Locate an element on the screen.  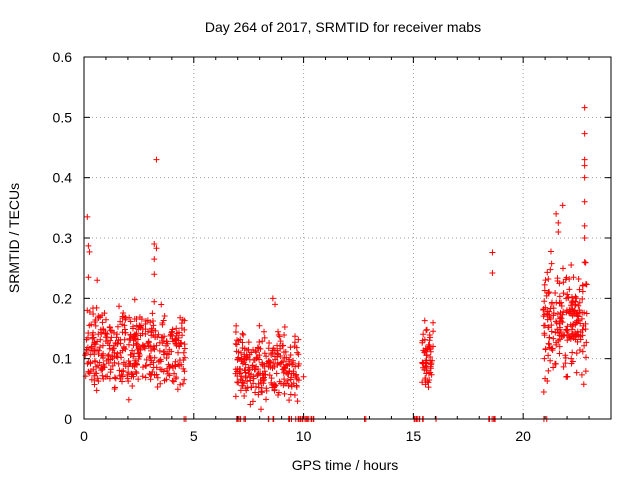
y-tick-label: 0.5 is located at coordinates (63, 117).